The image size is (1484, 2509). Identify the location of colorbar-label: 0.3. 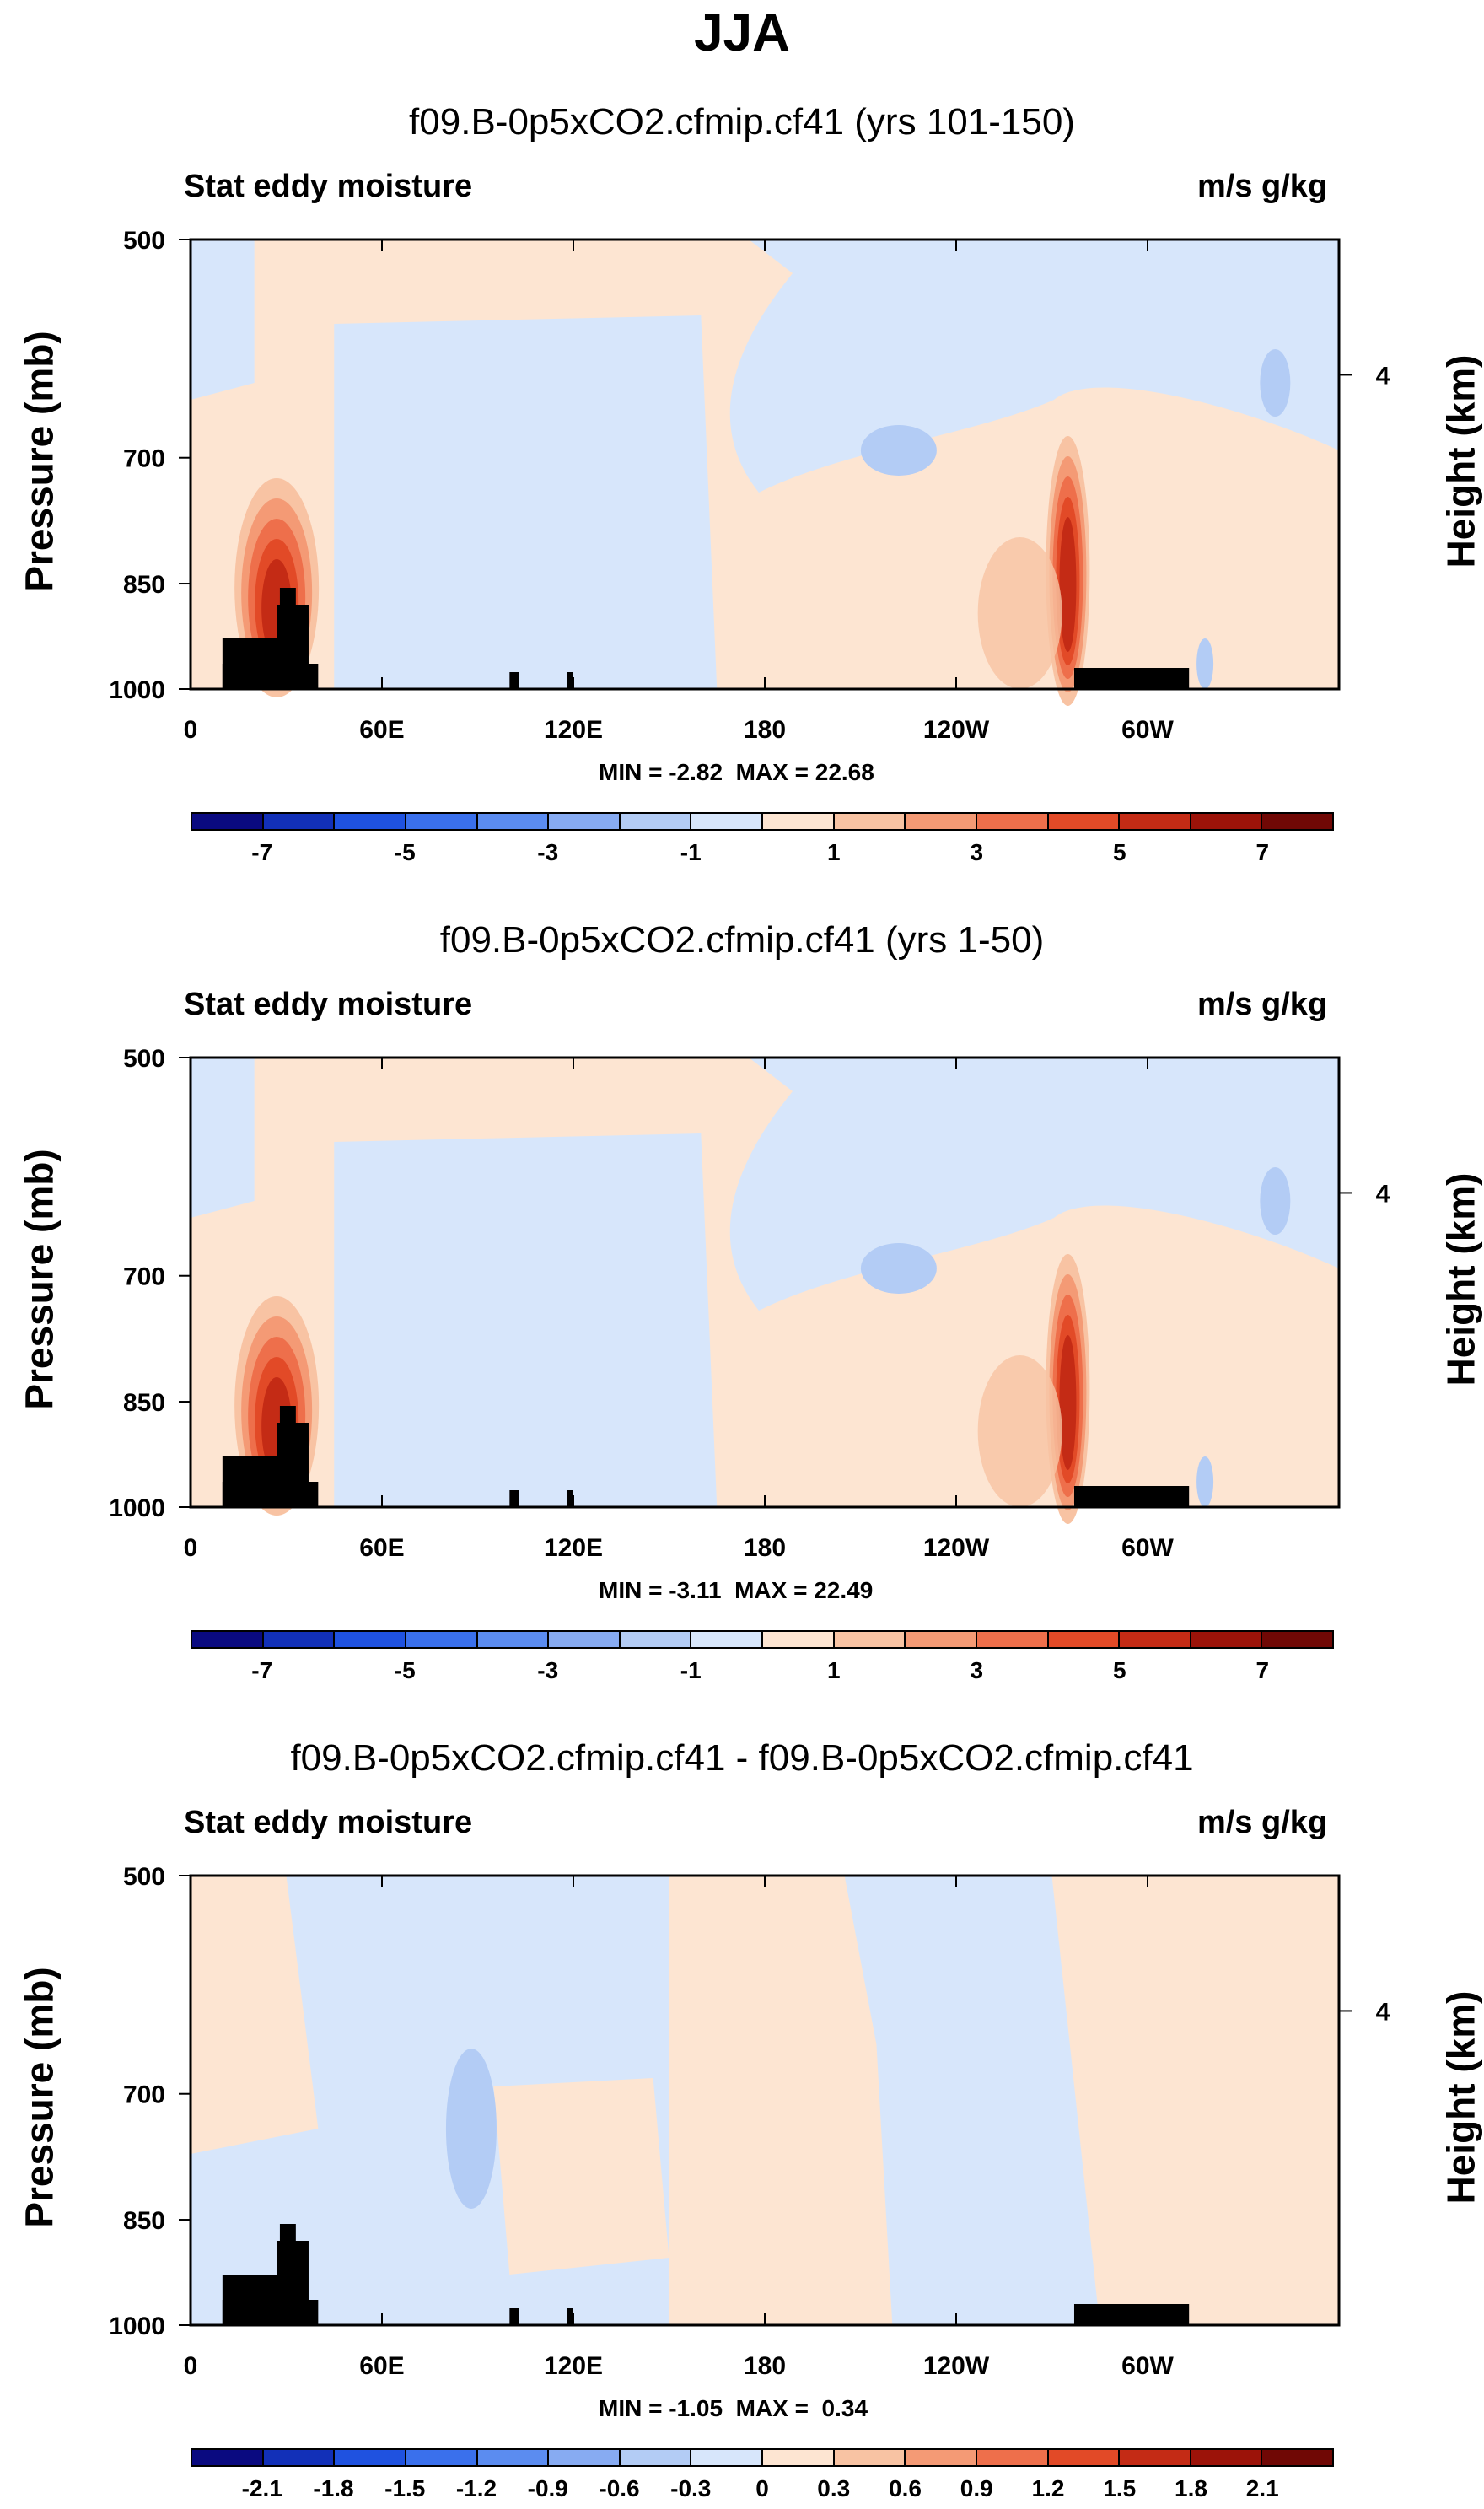
(834, 2488).